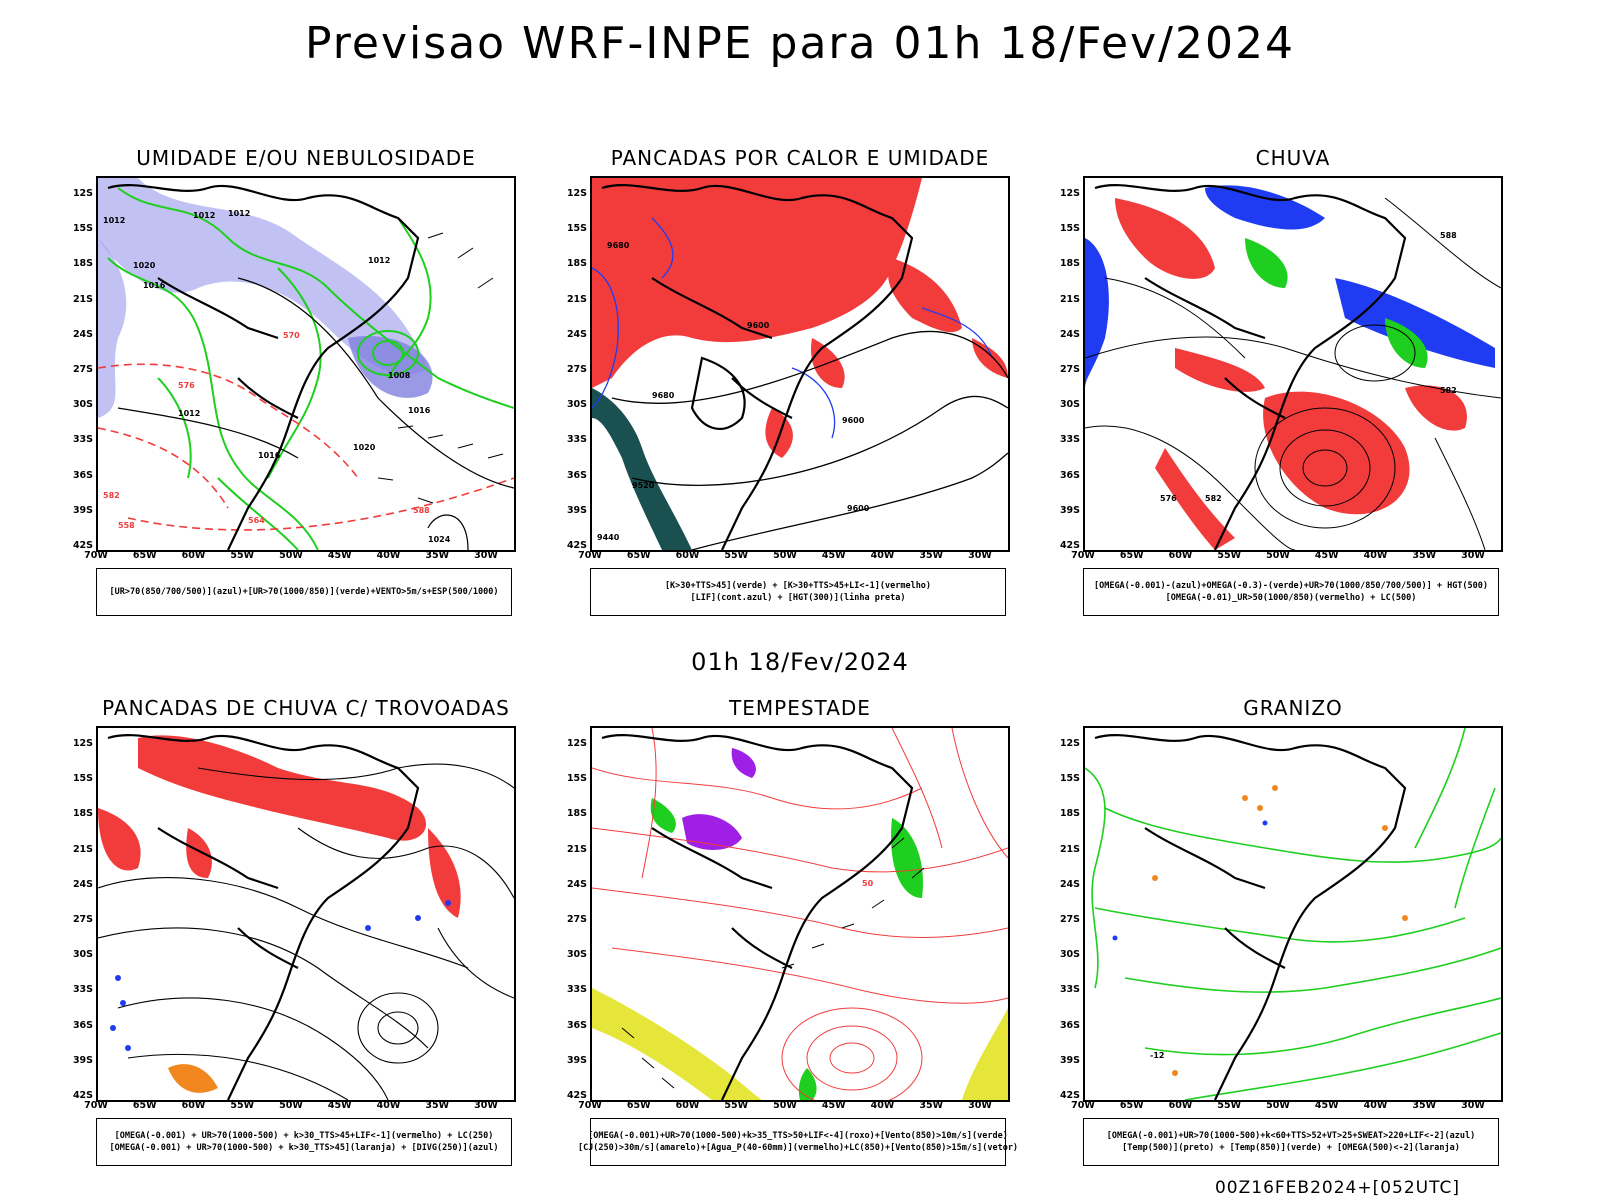 This screenshot has height=1200, width=1600. What do you see at coordinates (736, 555) in the screenshot?
I see `lon-tick-label: 55W` at bounding box center [736, 555].